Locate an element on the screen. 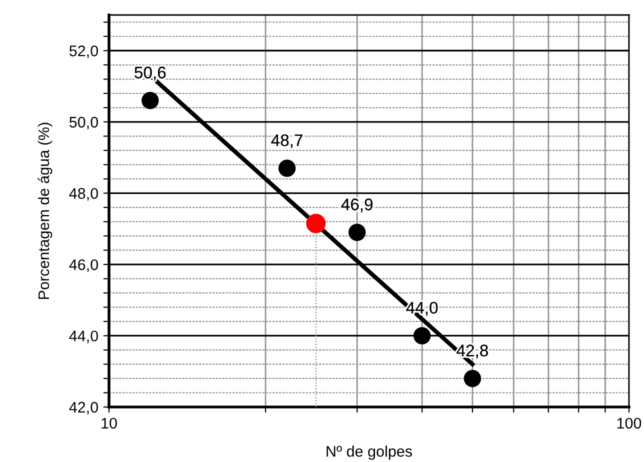  y-tick-label: 52,0 is located at coordinates (83, 52).